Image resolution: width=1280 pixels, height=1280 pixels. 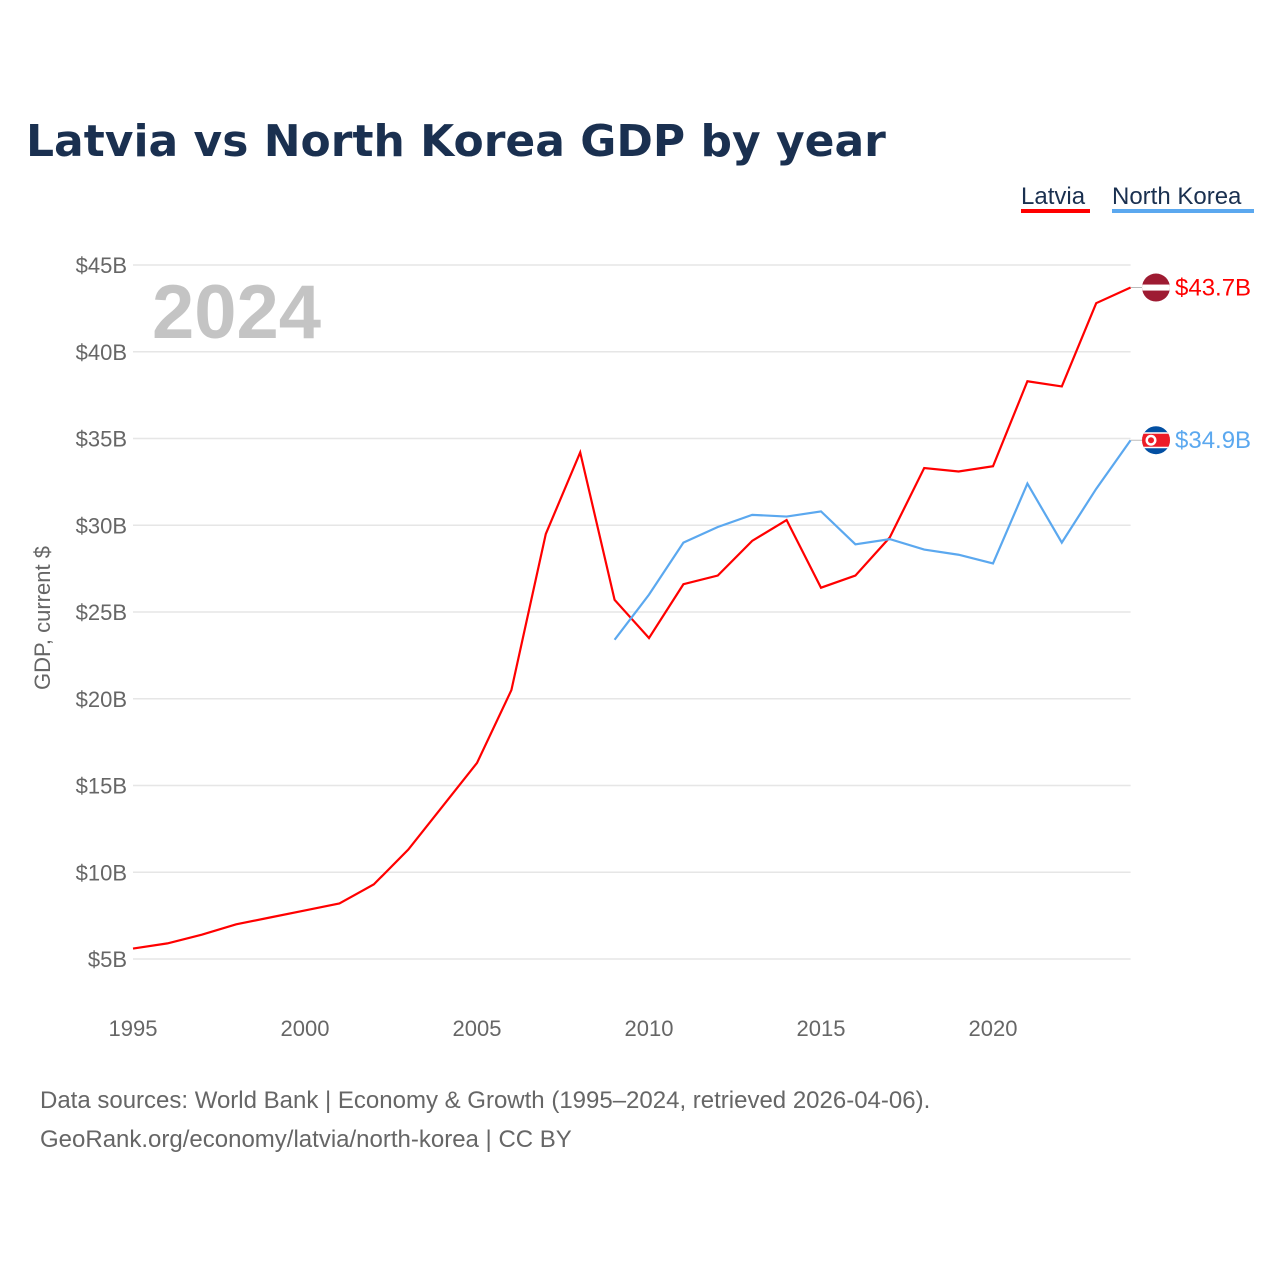 I want to click on legend-item-0: Latvia, so click(x=1055, y=198).